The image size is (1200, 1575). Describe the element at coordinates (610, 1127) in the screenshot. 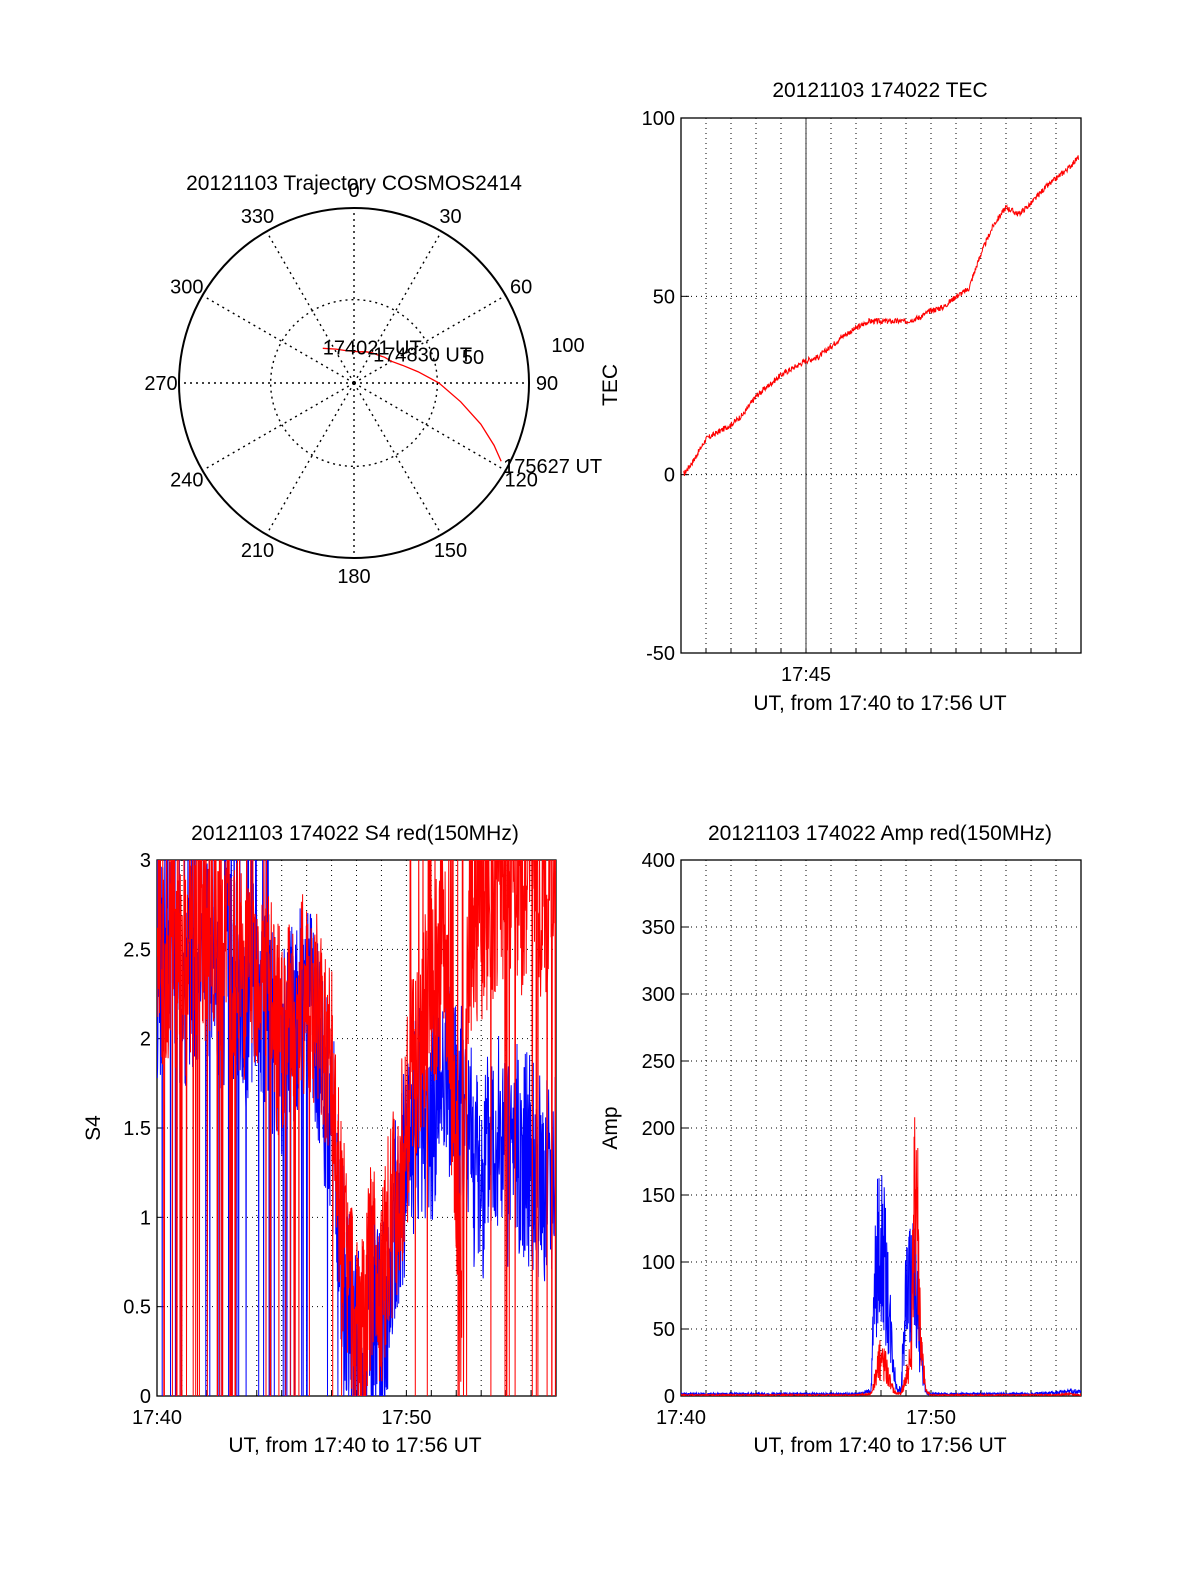

I see `amp-ylabel: Amp` at that location.